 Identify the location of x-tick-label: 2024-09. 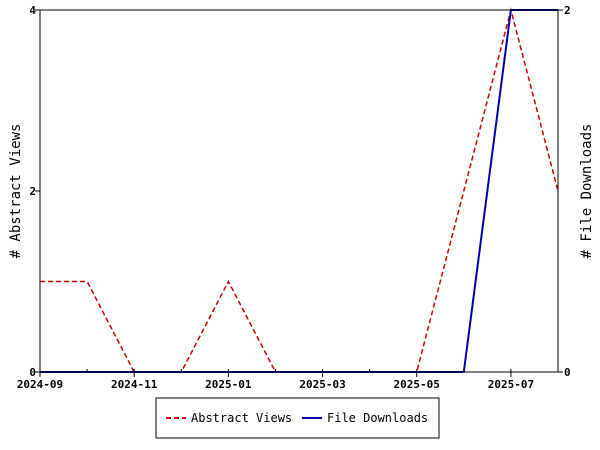
(40, 384).